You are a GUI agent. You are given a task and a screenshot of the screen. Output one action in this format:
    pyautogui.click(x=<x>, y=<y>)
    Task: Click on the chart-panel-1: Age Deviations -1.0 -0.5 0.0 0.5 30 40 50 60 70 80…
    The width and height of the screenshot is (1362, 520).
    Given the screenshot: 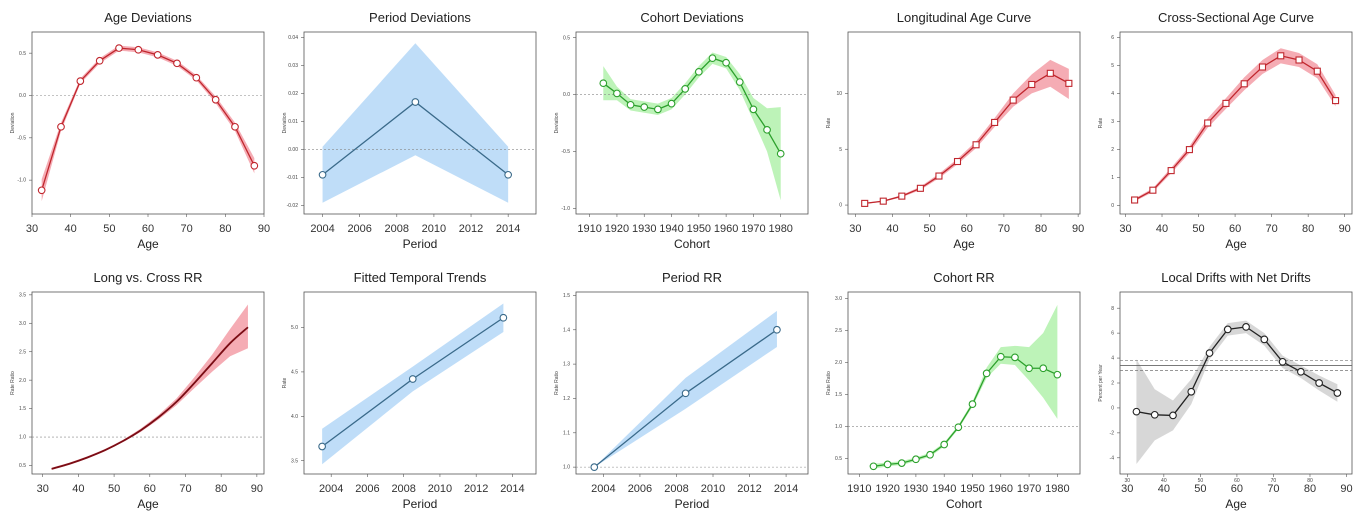 What is the action you would take?
    pyautogui.click(x=136, y=130)
    